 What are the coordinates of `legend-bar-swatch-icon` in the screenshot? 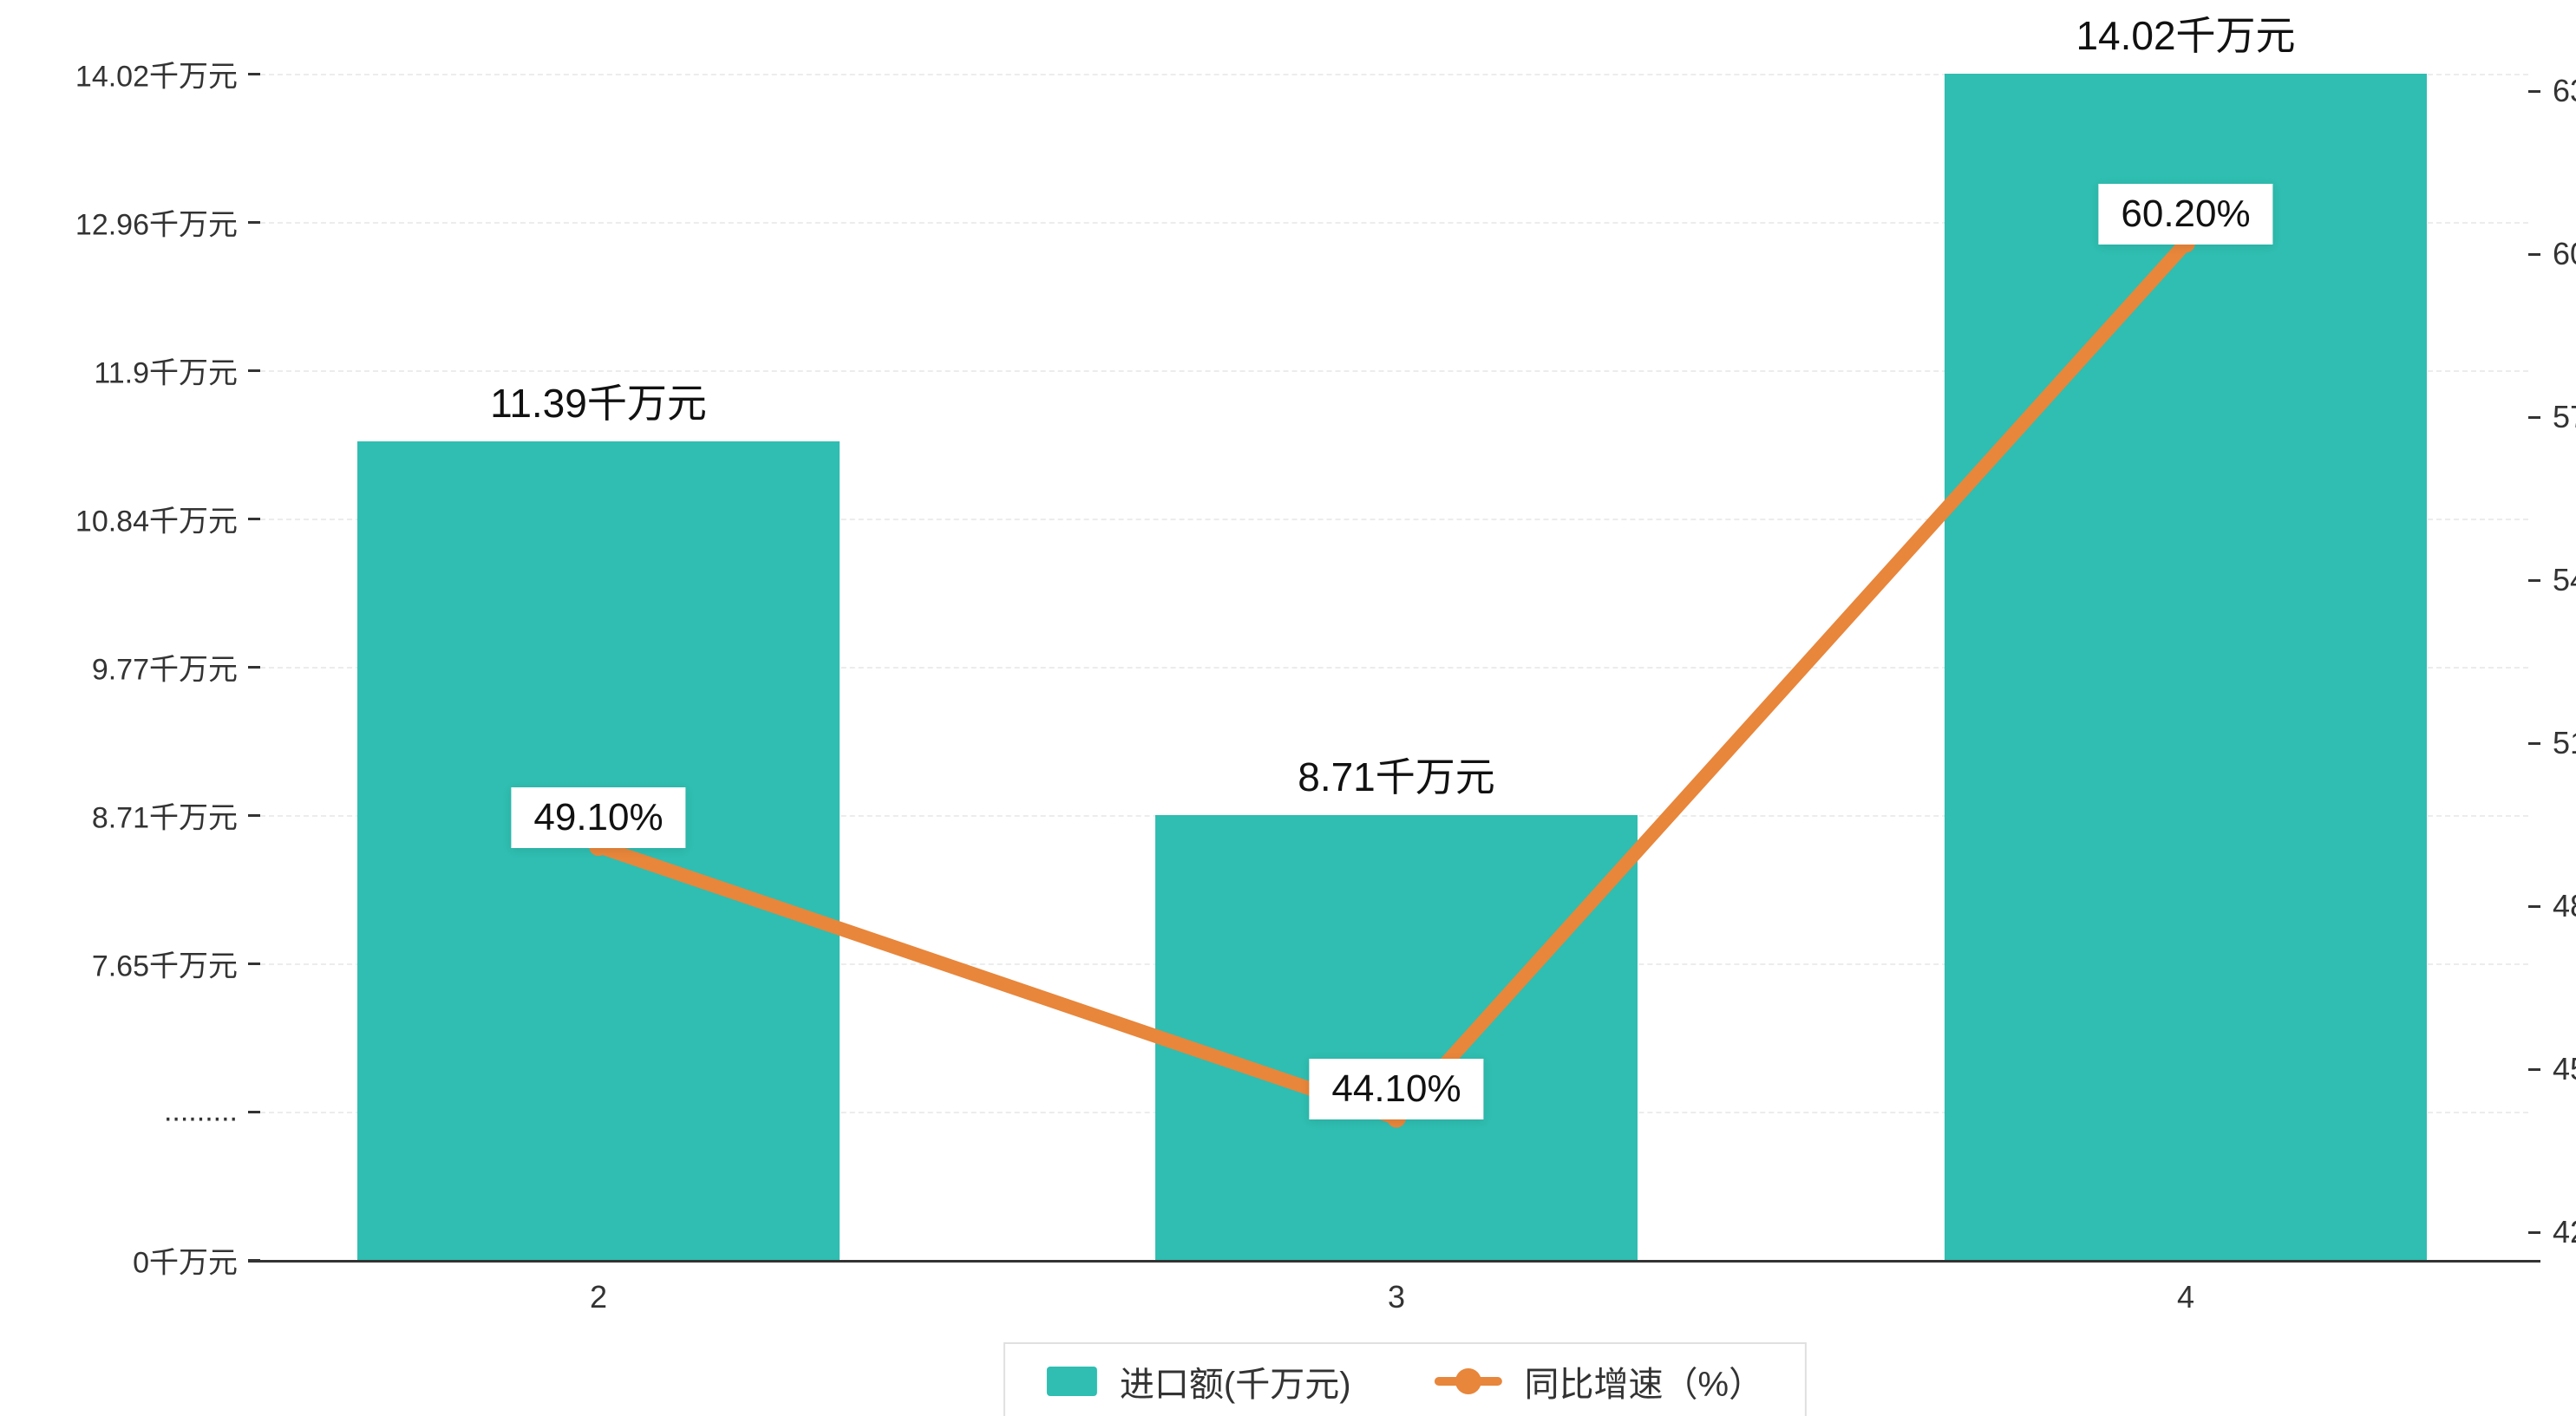 It's located at (1071, 1381).